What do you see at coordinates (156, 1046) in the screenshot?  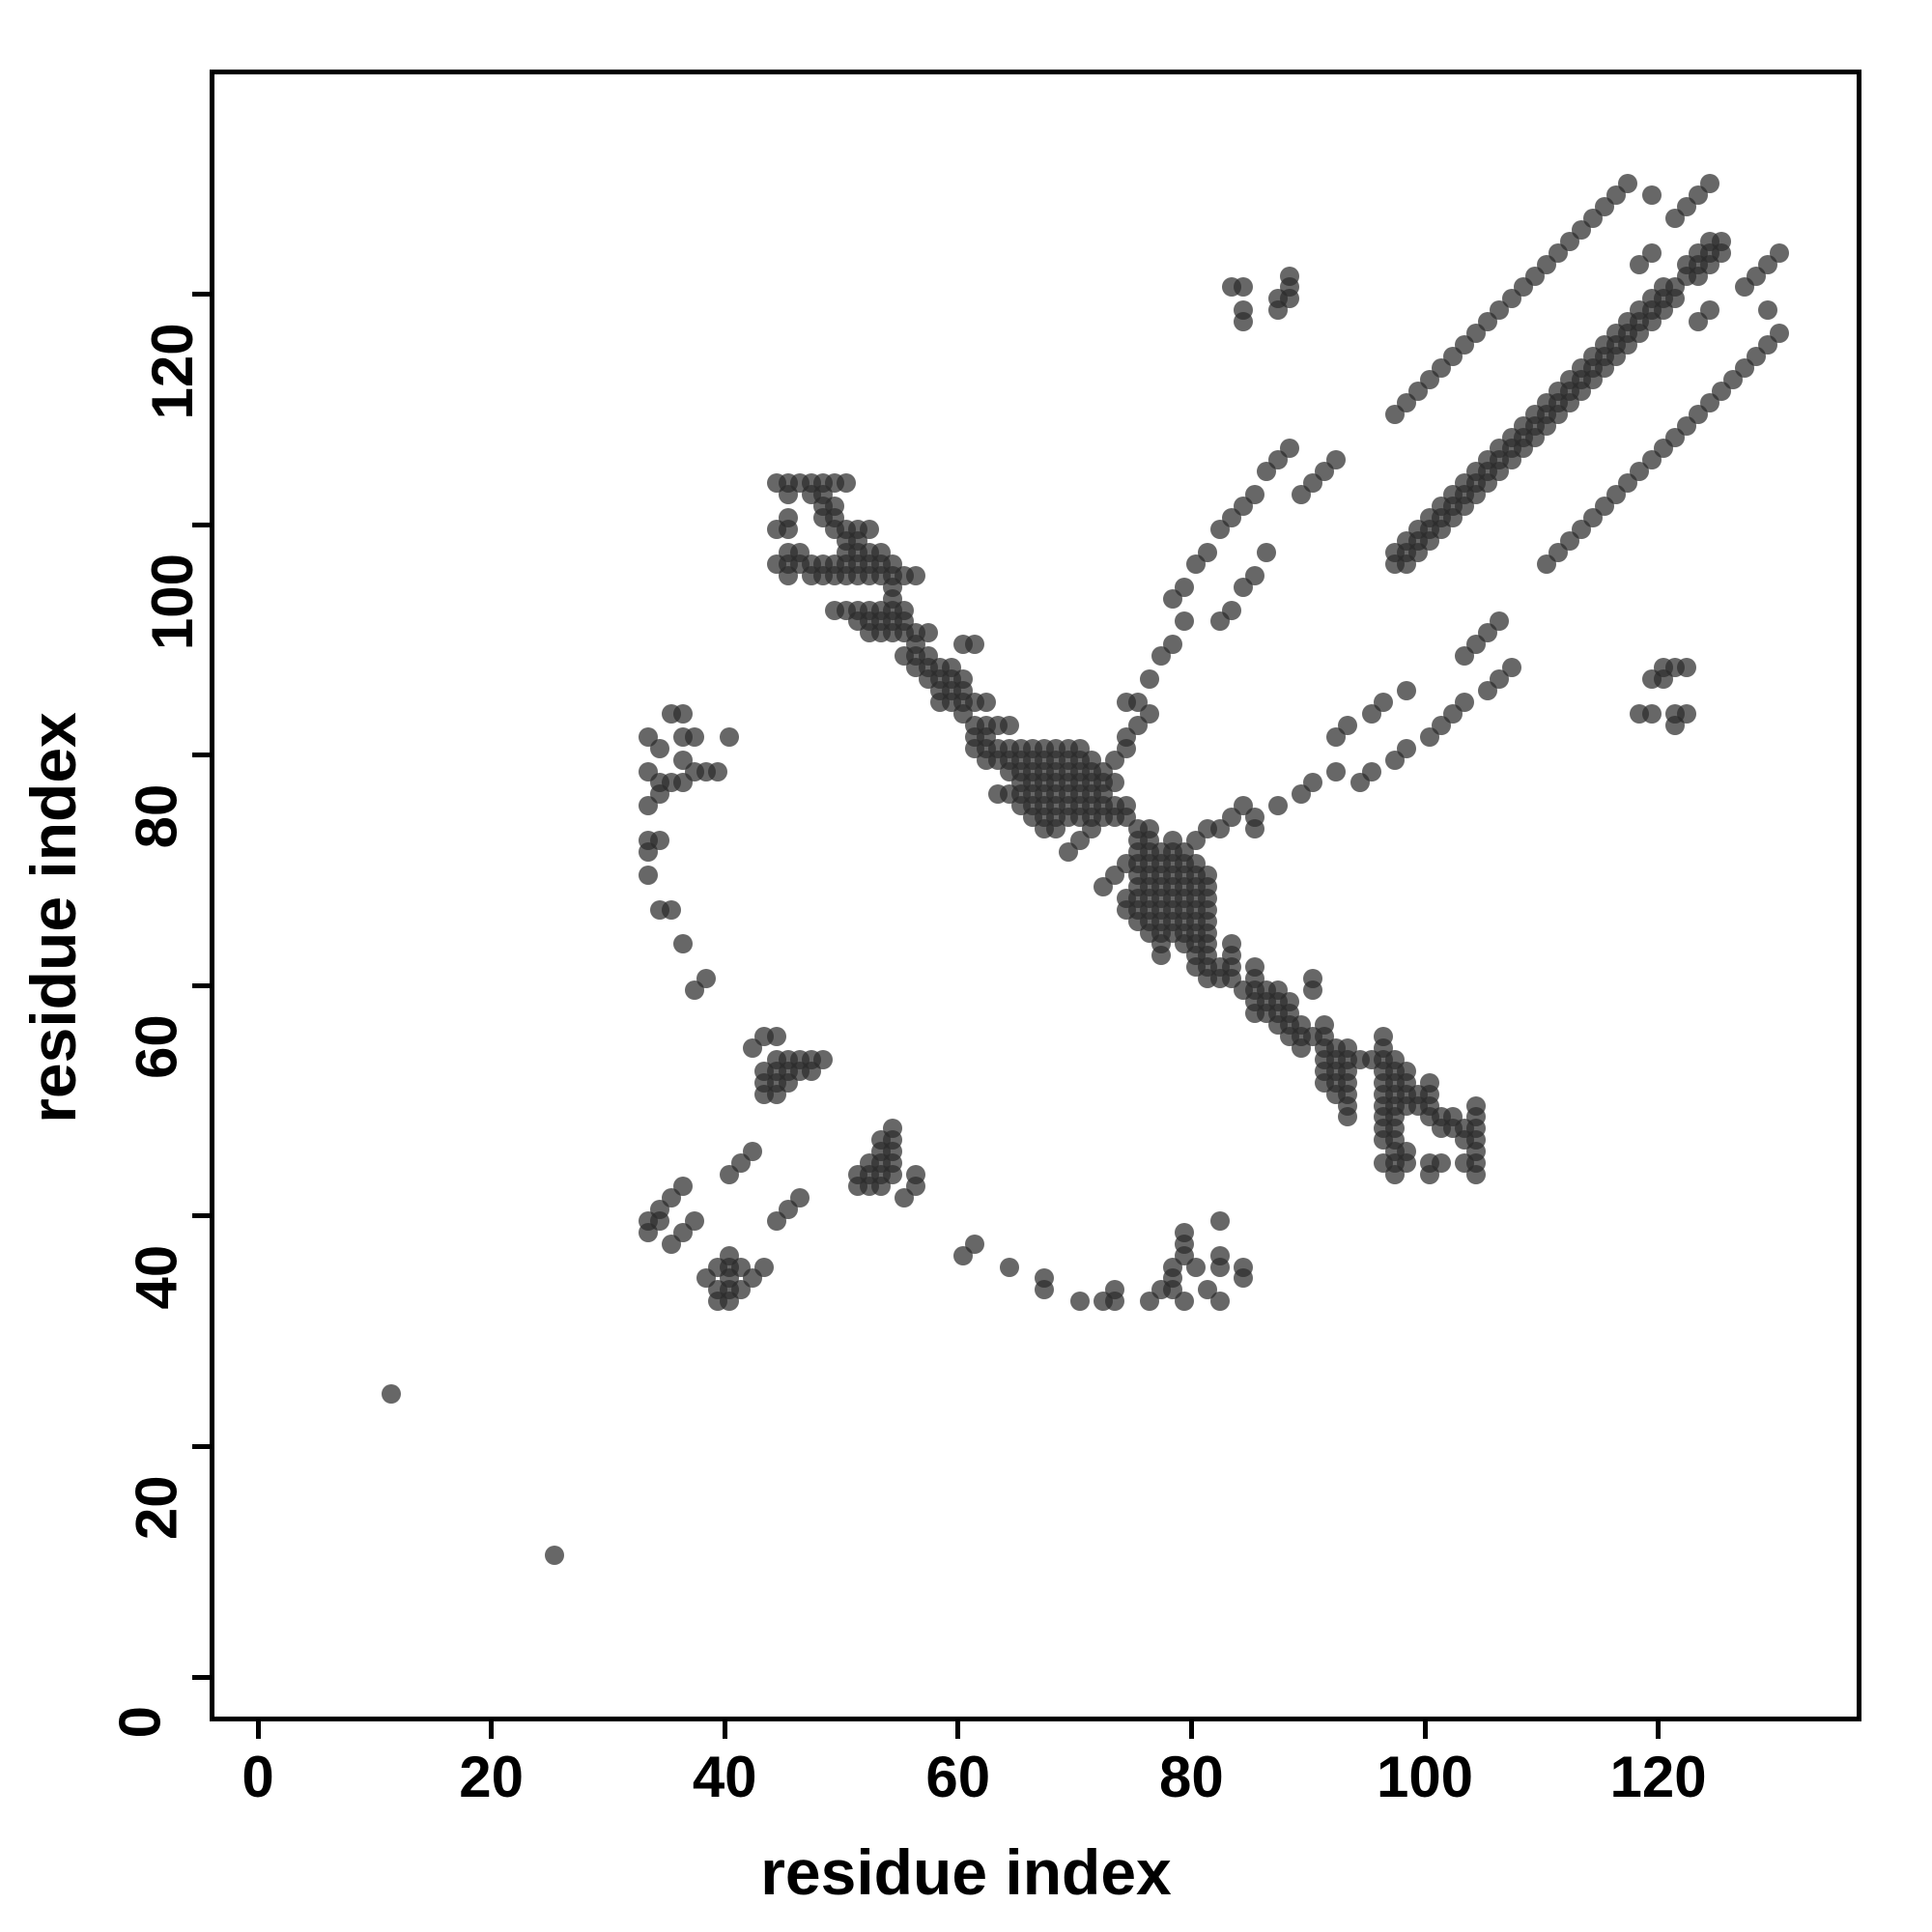 I see `y-tick-label: 60` at bounding box center [156, 1046].